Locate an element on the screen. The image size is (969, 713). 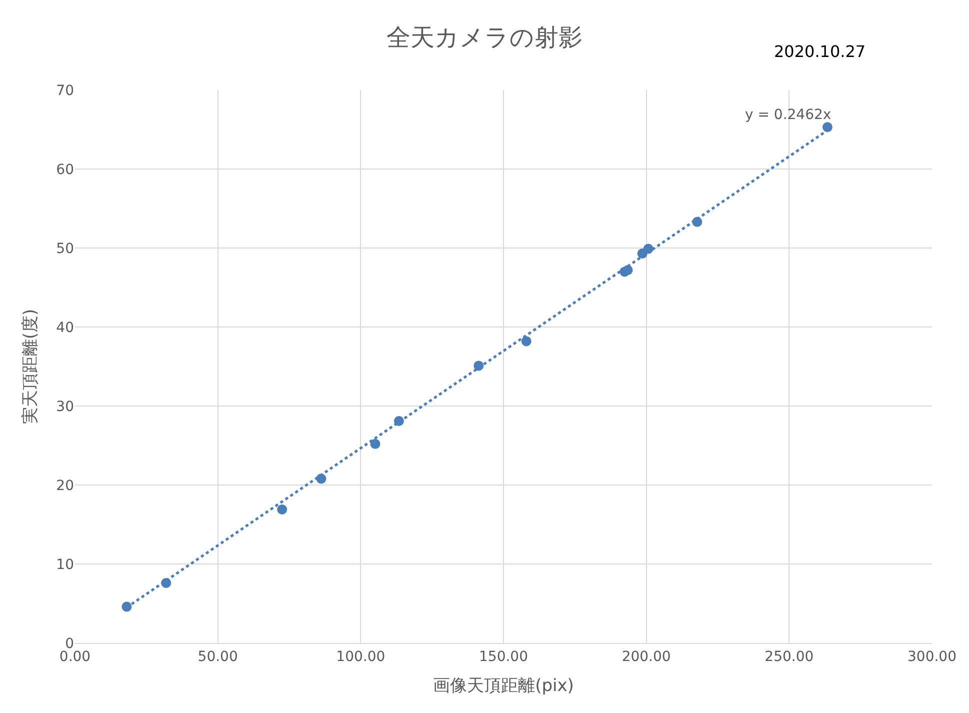
y-tick-label: 30 is located at coordinates (65, 406).